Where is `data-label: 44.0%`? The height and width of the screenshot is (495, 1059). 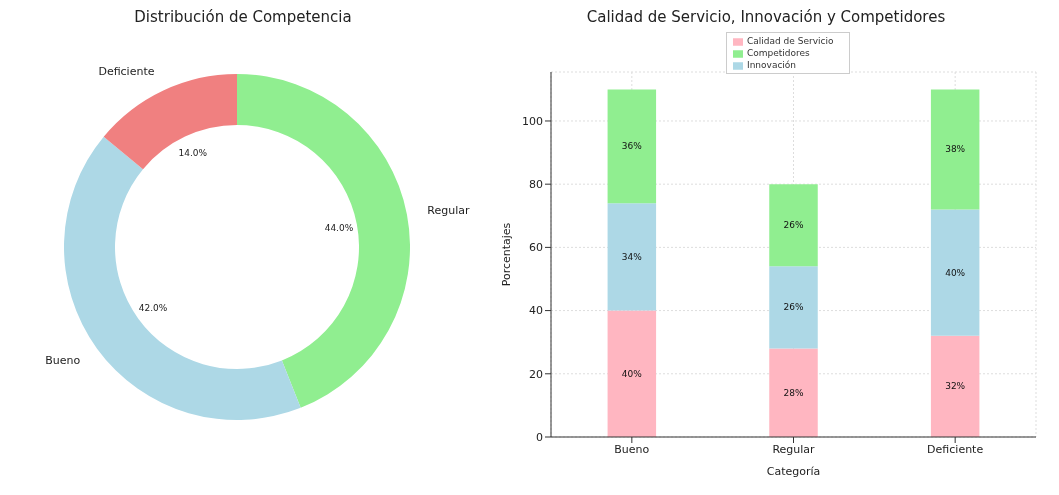
data-label: 44.0% is located at coordinates (339, 227).